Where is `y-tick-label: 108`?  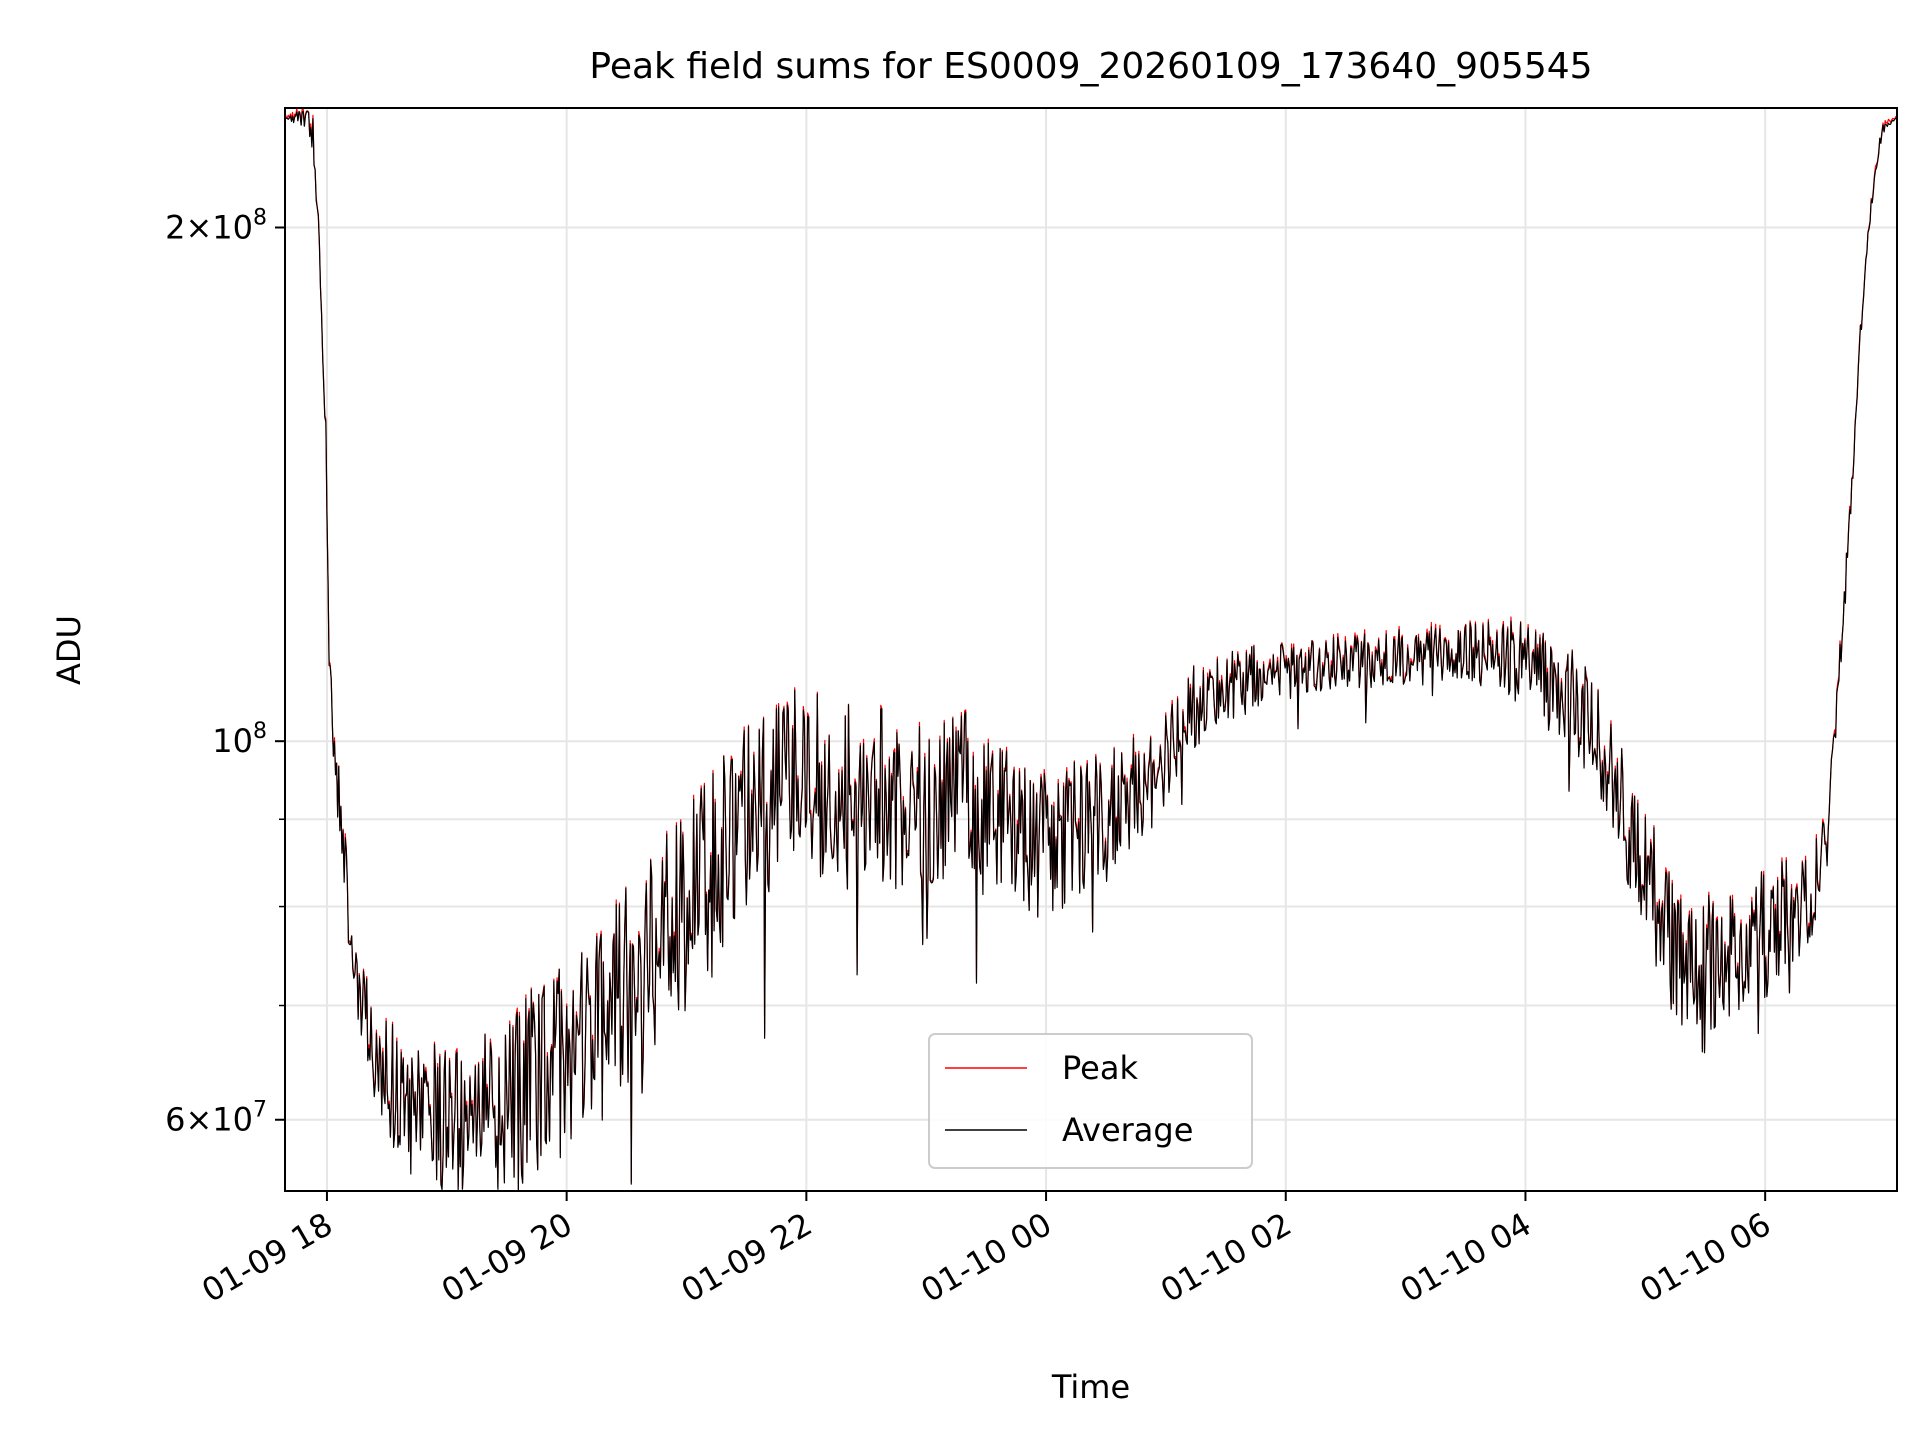
y-tick-label: 108 is located at coordinates (239, 739).